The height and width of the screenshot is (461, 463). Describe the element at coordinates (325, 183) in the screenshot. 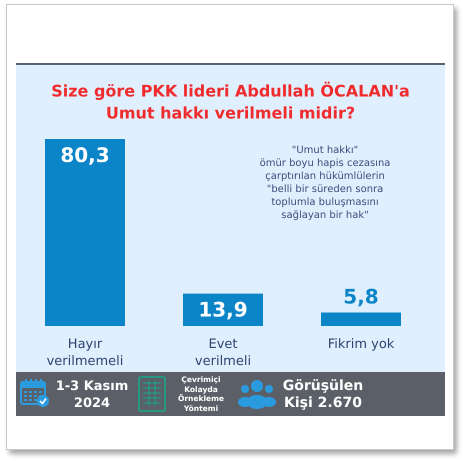

I see `annotation: "Umut hakkı" ömür boyu hapis cezasına çarptırılan hükümlülerin "belli bir süreden sonra toplumla buluşmasını sağlayan bir hak"` at that location.